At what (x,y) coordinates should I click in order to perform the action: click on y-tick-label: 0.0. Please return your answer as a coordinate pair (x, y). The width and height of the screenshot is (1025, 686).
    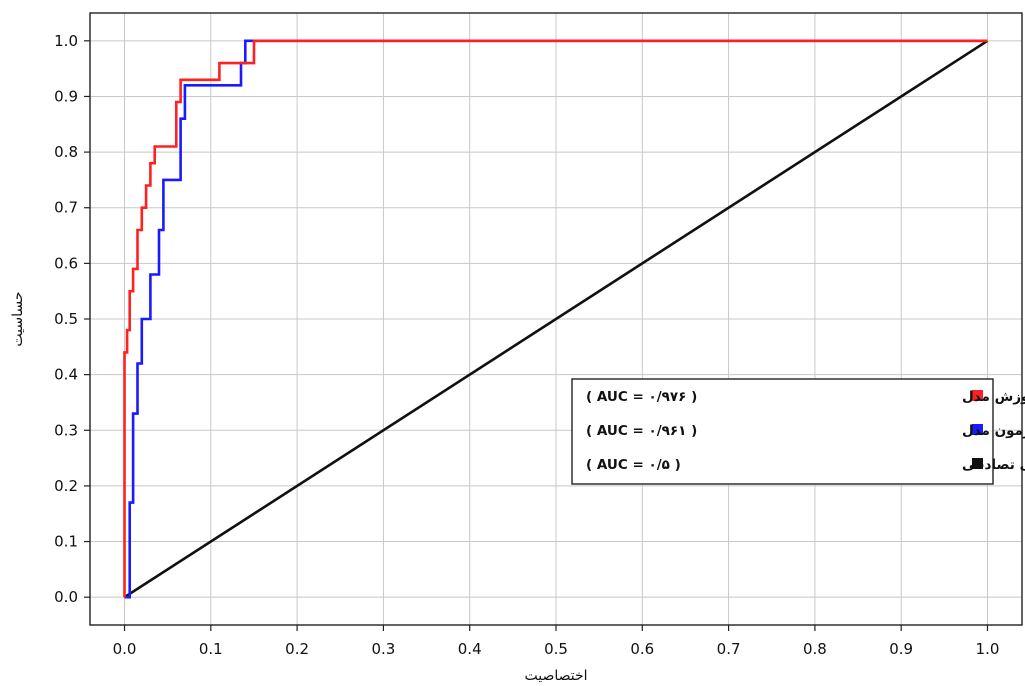
    Looking at the image, I should click on (66, 597).